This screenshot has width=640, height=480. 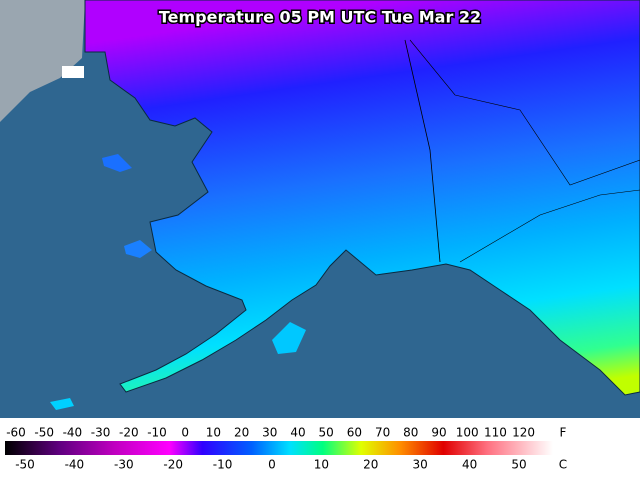 What do you see at coordinates (518, 465) in the screenshot?
I see `c-tick-label: 50` at bounding box center [518, 465].